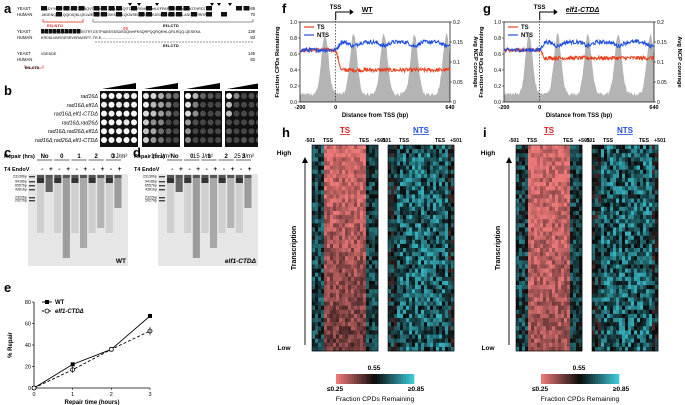 The height and width of the screenshot is (405, 685). I want to click on heatmap-tick-label: TES, so click(568, 141).